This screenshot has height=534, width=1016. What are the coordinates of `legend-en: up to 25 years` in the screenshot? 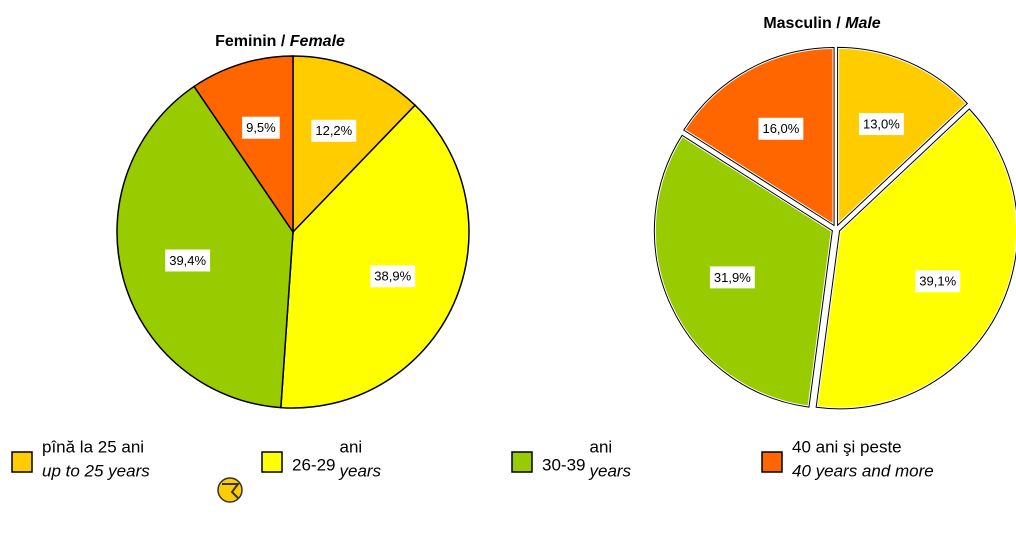 It's located at (96, 470).